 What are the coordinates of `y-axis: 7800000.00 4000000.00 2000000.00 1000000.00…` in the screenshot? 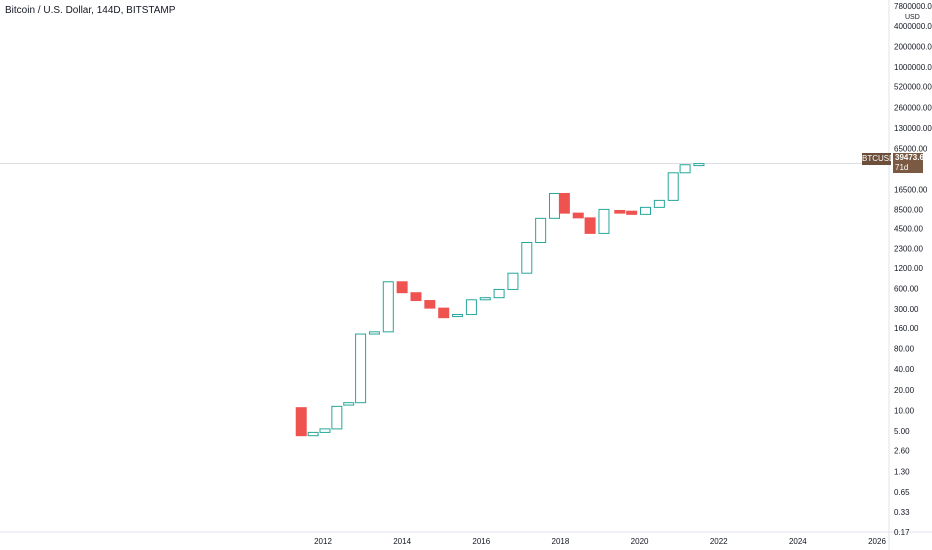 It's located at (913, 269).